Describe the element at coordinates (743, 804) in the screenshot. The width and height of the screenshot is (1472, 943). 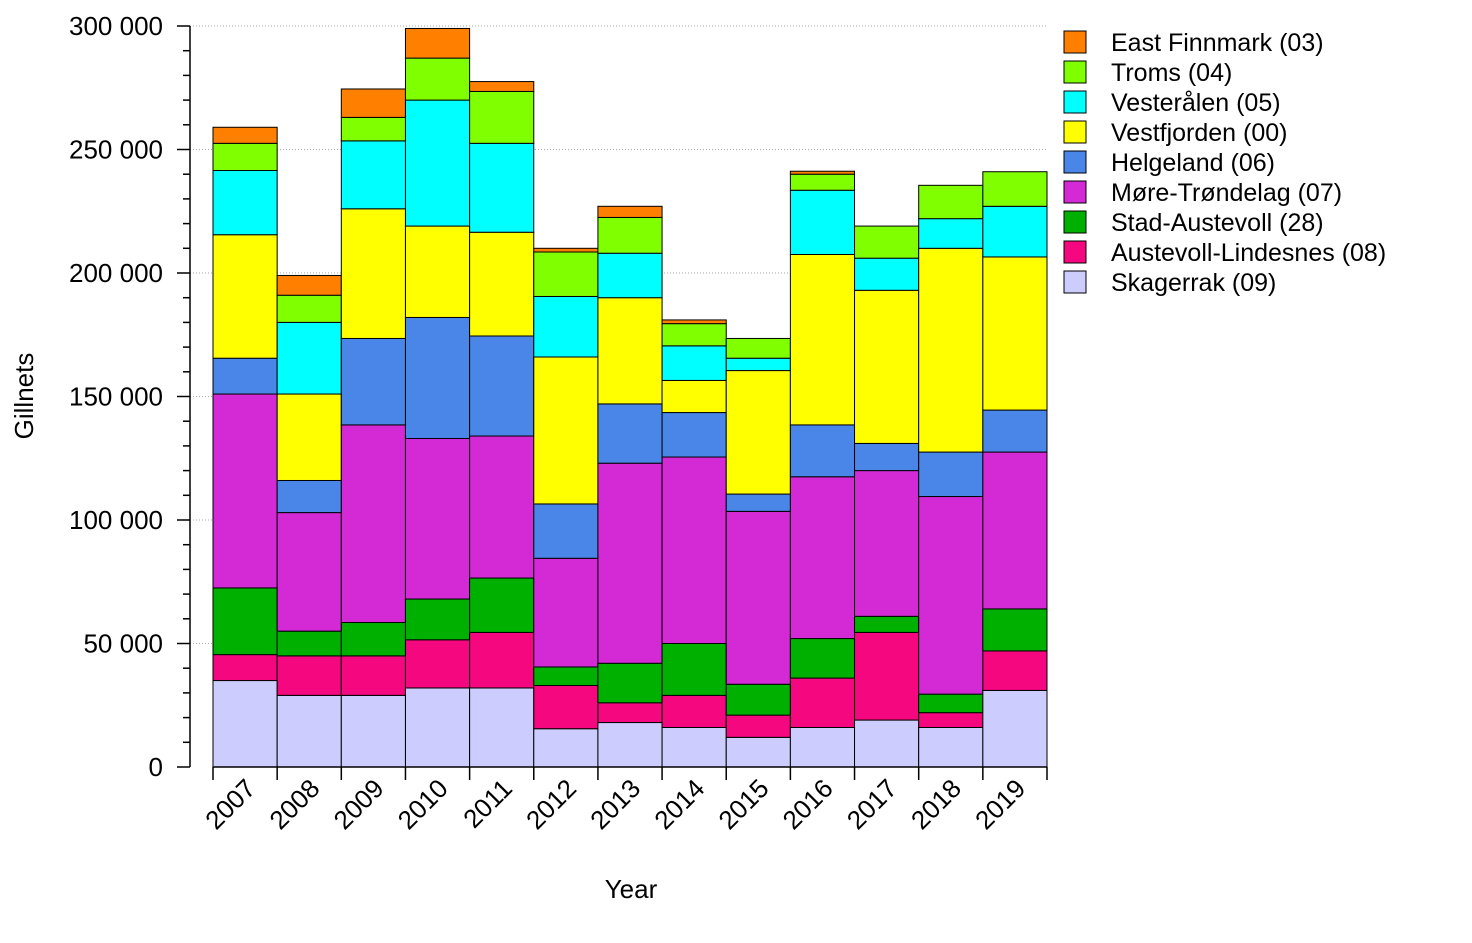
I see `x-tick-label: 2015` at that location.